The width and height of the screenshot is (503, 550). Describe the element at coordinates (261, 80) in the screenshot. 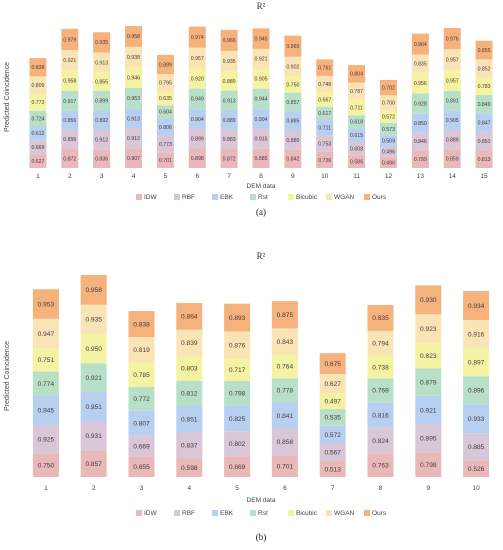

I see `data-label: 0.905` at that location.